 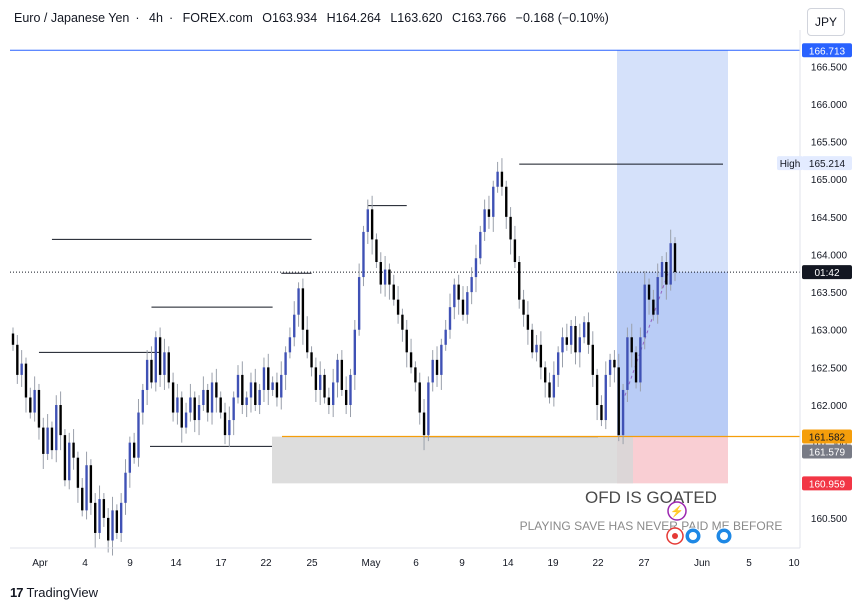 What do you see at coordinates (829, 255) in the screenshot?
I see `price-tick-label: 164.000` at bounding box center [829, 255].